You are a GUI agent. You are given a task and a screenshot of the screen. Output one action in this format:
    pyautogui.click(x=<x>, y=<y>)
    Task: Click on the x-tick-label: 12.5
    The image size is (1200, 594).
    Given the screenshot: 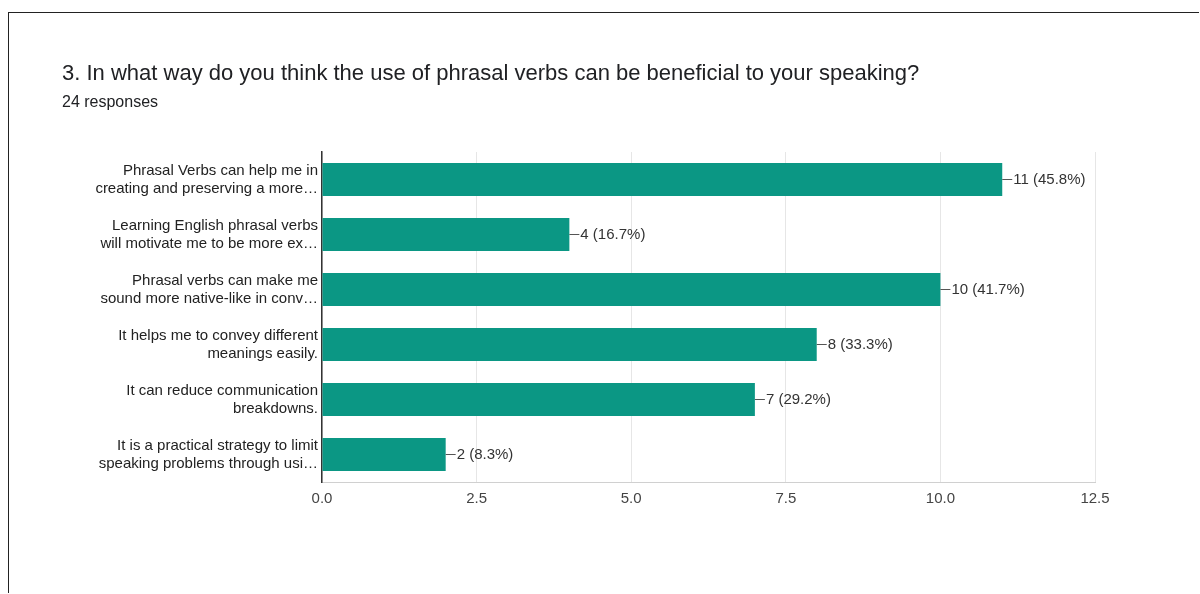 What is the action you would take?
    pyautogui.click(x=1095, y=498)
    